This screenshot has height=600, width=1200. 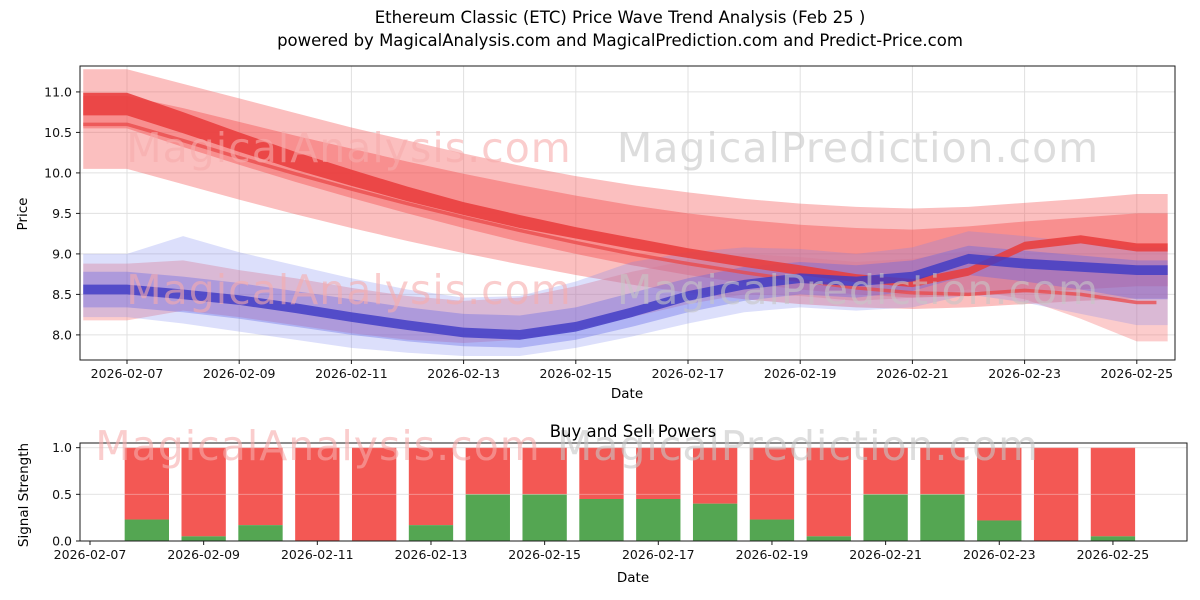 What do you see at coordinates (62, 294) in the screenshot?
I see `price-y-tick-label: 8.5` at bounding box center [62, 294].